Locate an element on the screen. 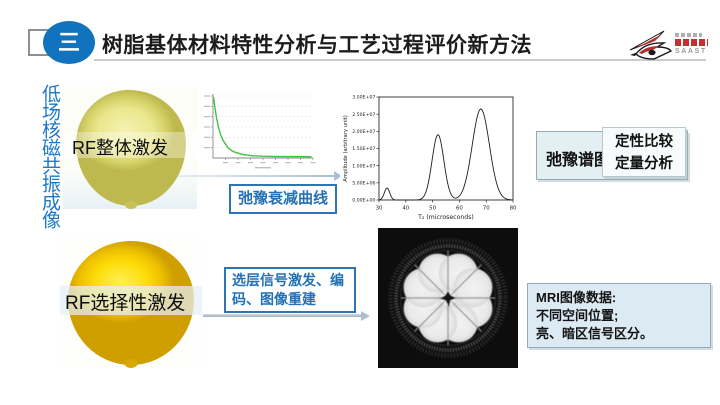 The height and width of the screenshot is (405, 720). lemon-photo-selective: RF选择性激发 is located at coordinates (131, 302).